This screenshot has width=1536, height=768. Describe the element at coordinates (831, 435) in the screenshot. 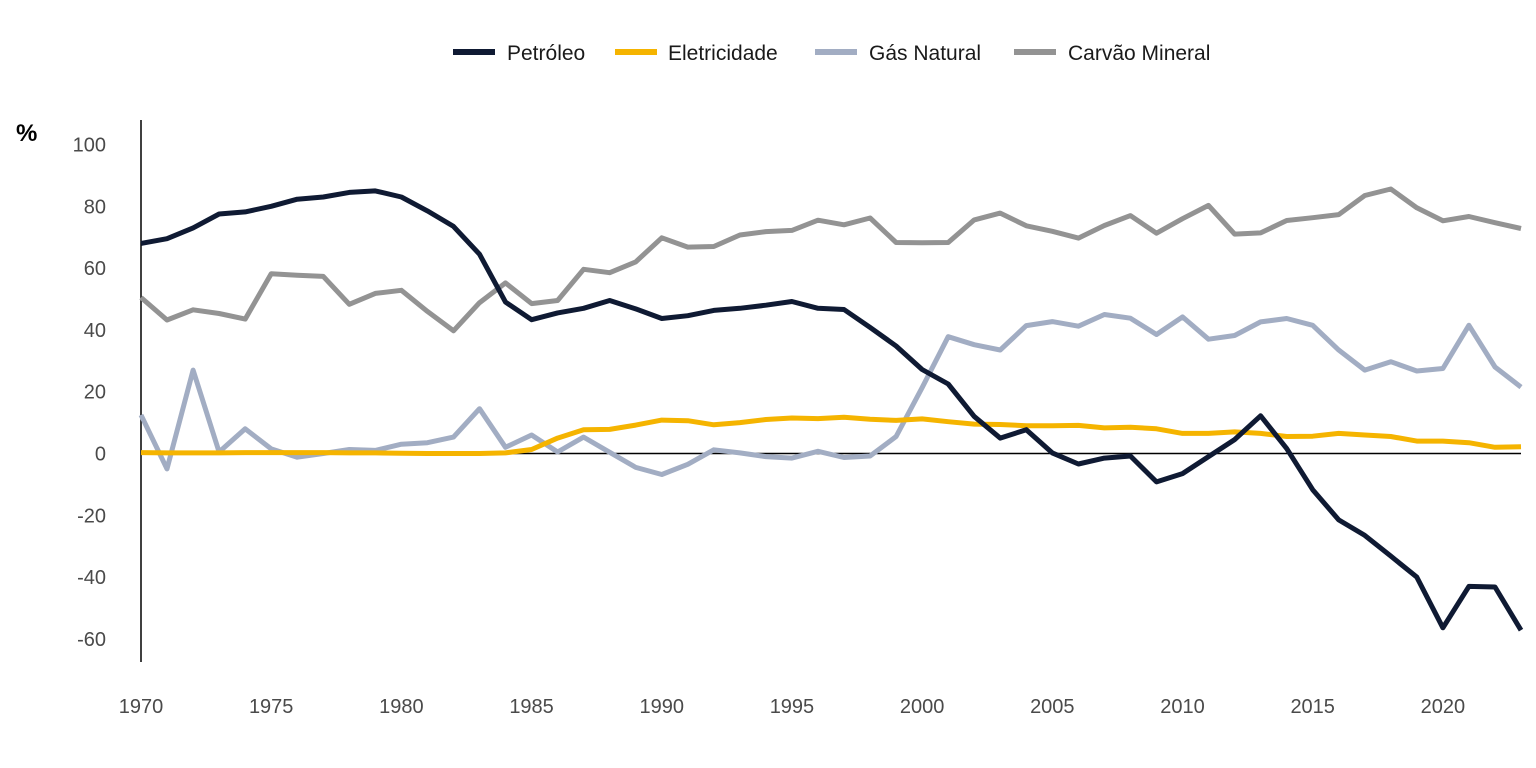

I see `series-line-eletricidade` at that location.